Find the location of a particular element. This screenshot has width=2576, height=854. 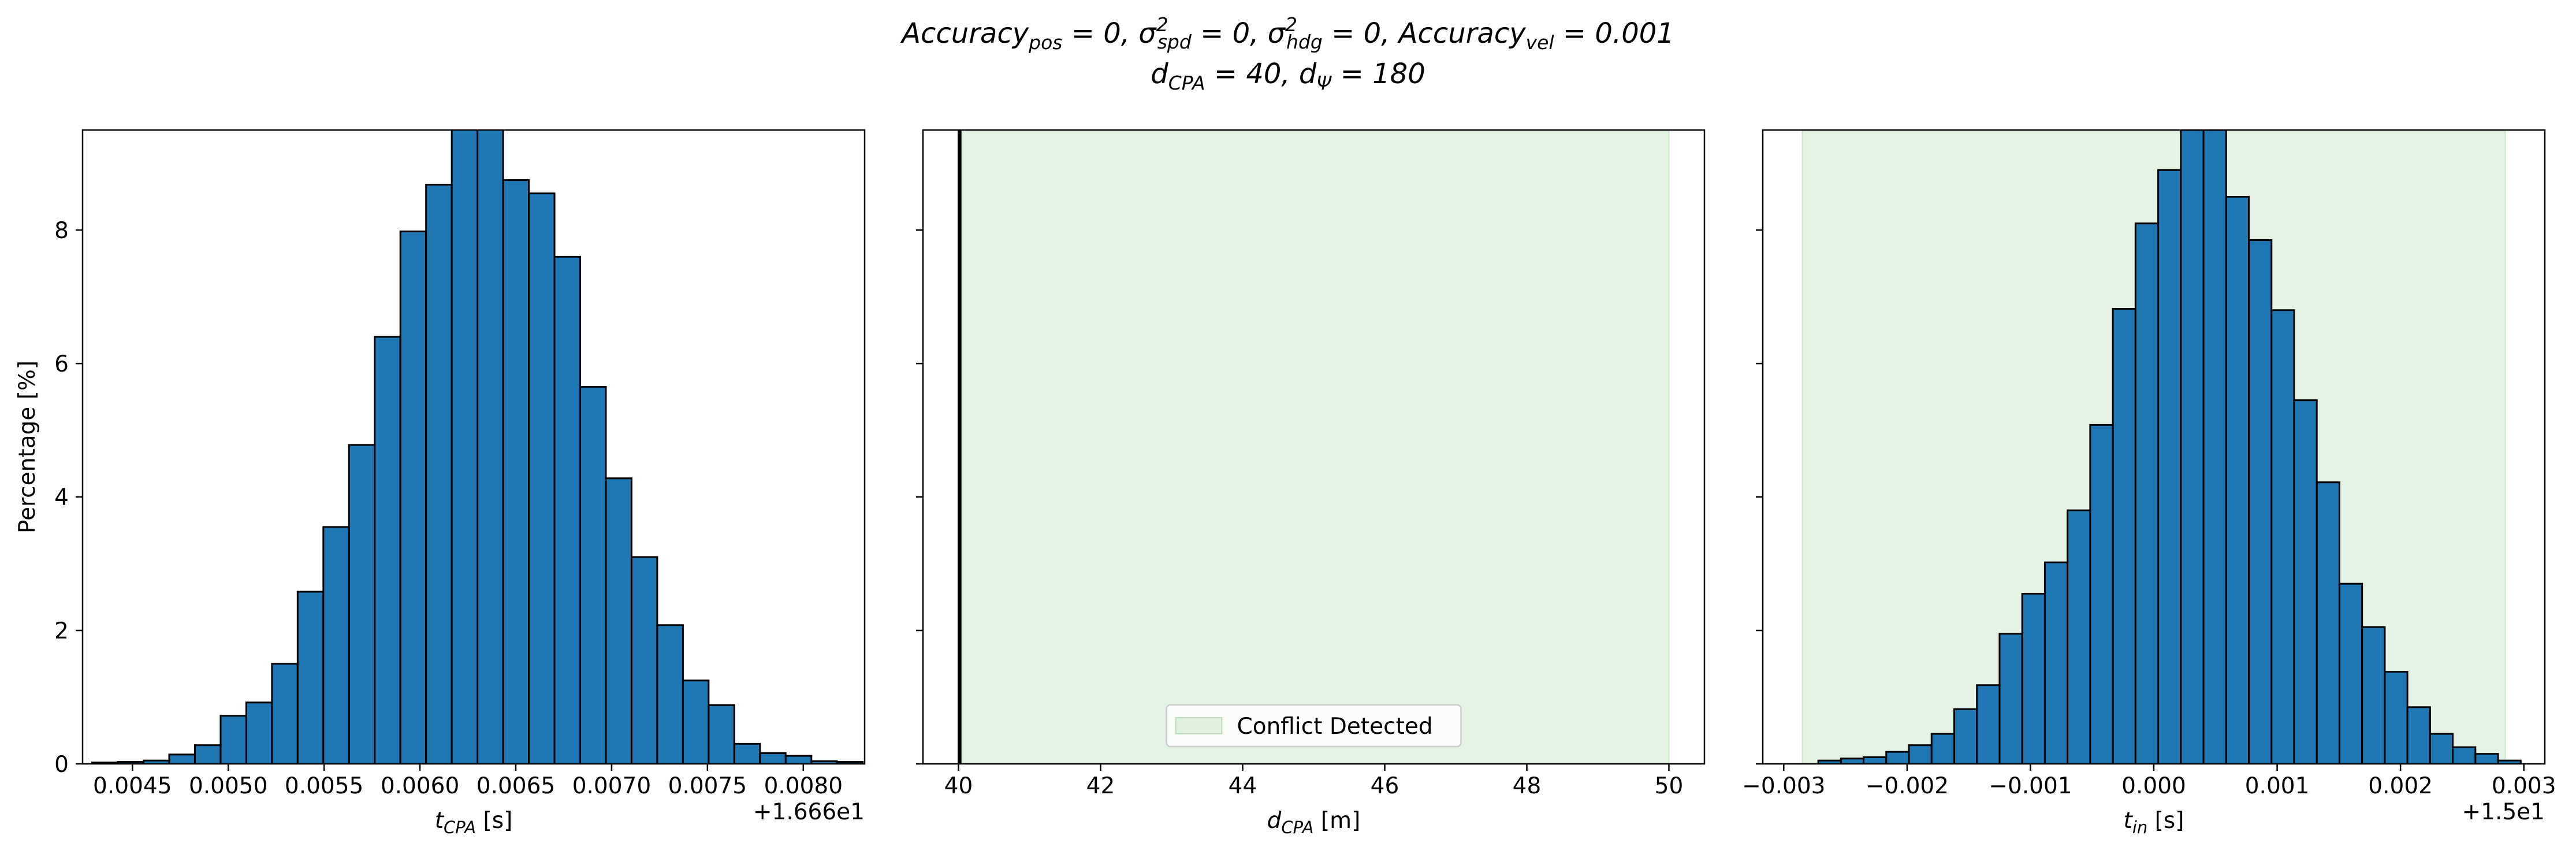

y-tick-label: 8 is located at coordinates (62, 231).